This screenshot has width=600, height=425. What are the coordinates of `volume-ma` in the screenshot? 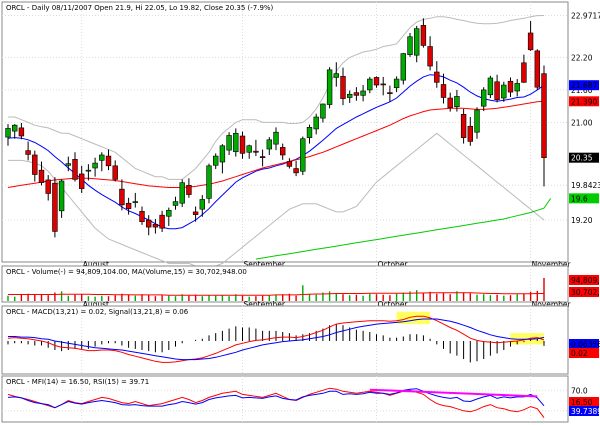 It's located at (276, 294).